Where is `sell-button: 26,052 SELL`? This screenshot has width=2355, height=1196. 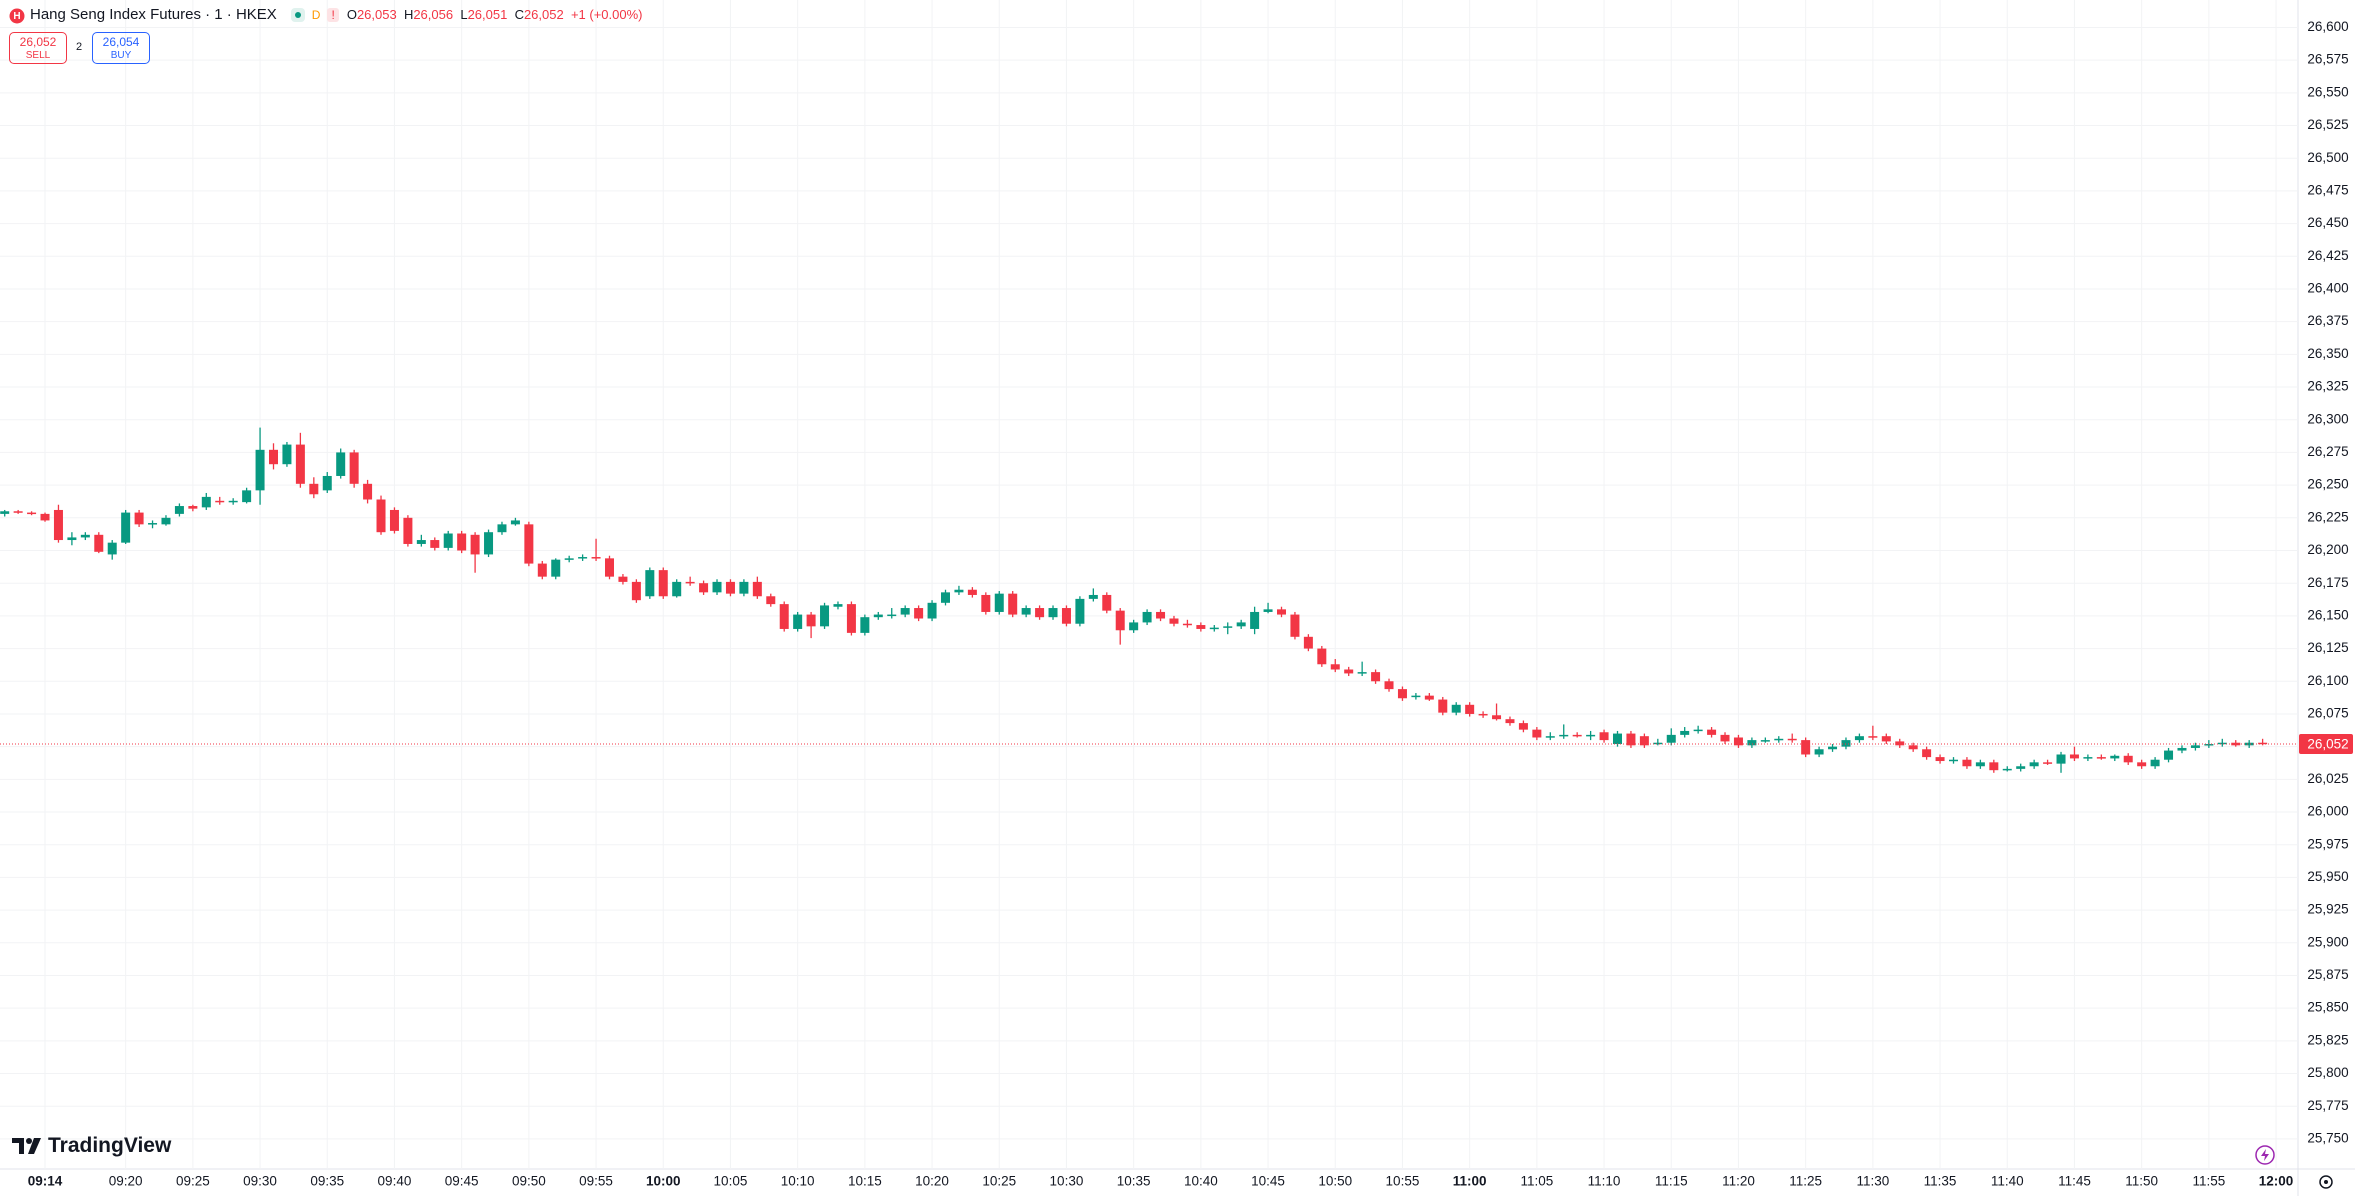
sell-button: 26,052 SELL is located at coordinates (38, 48).